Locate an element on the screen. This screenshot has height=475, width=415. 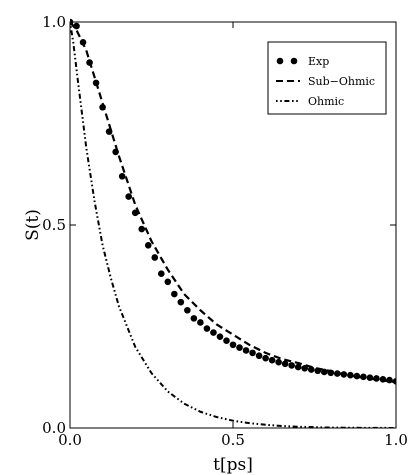
y-tick-label: 0.5 is located at coordinates (54, 225).